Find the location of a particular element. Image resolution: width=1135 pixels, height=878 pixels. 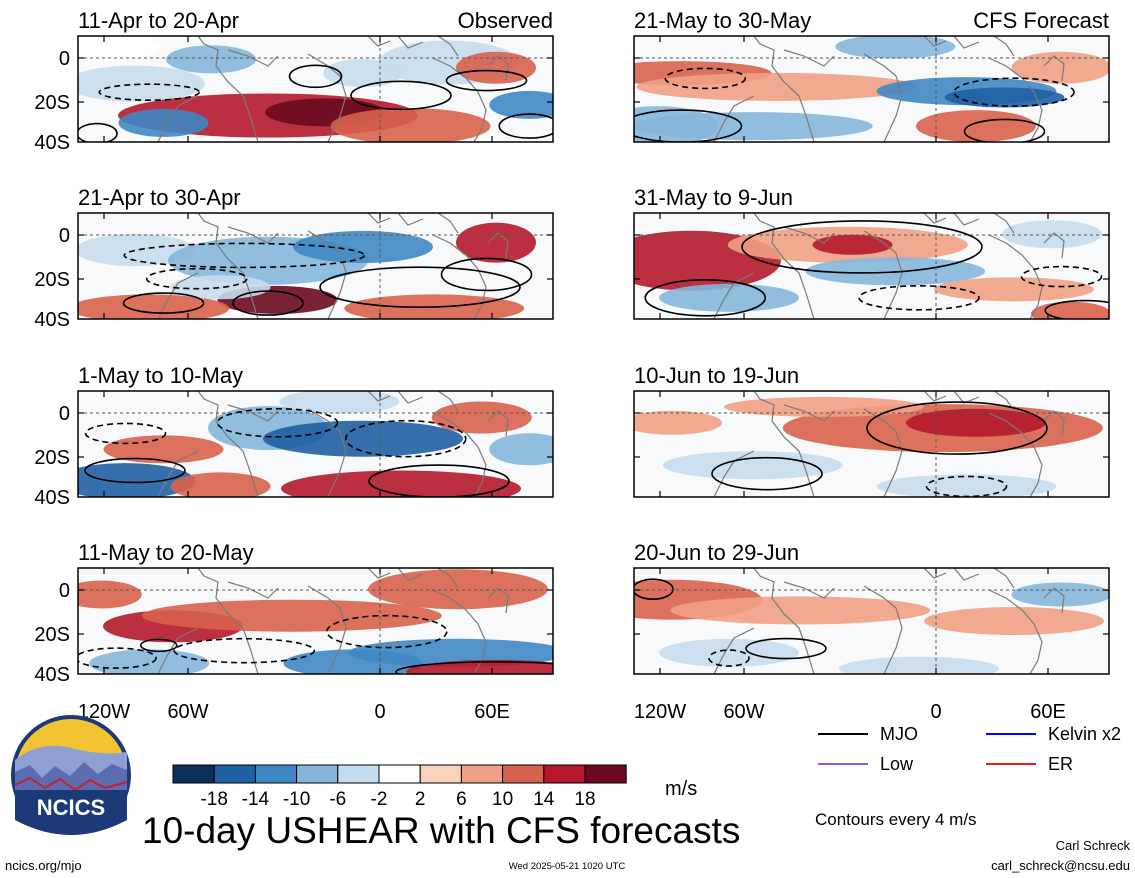

wave-legend: MJO Kelvin x2 Low ER is located at coordinates (969, 749).